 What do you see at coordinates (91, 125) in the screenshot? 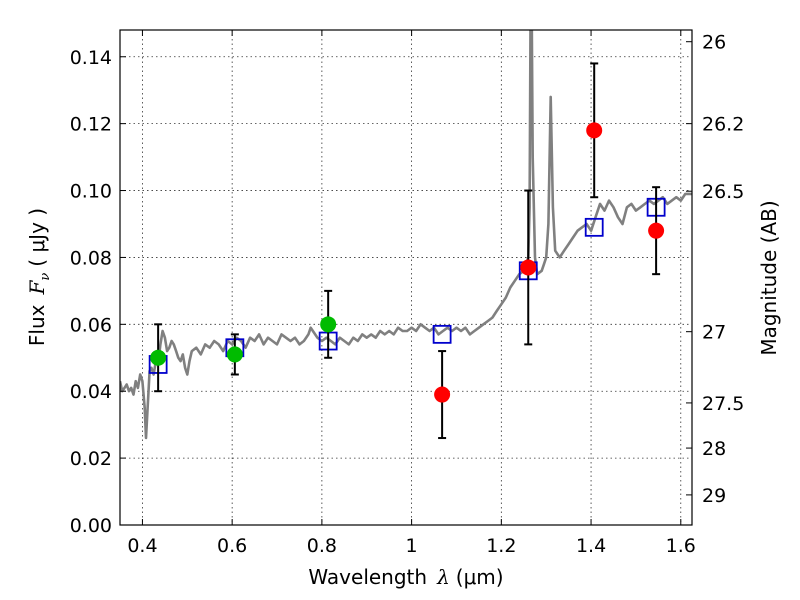
I see `y-tick-label: 0.12` at bounding box center [91, 125].